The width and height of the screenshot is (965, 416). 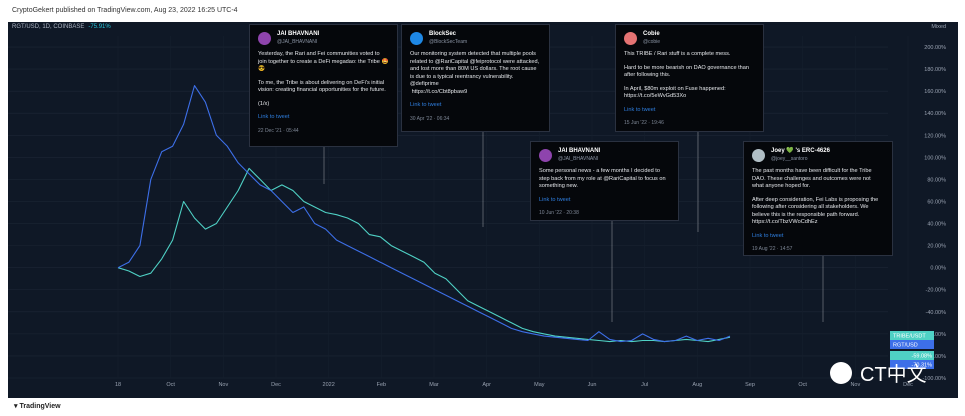 What do you see at coordinates (800, 151) in the screenshot?
I see `tweet-author-name: Joey 💚 's ERC-4626` at bounding box center [800, 151].